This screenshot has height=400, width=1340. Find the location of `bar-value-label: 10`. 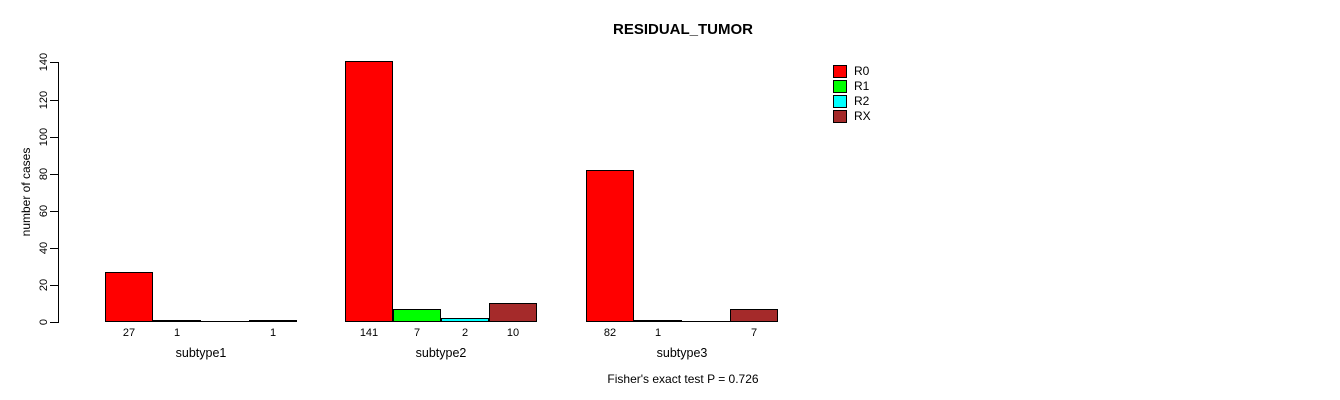

bar-value-label: 10 is located at coordinates (513, 333).